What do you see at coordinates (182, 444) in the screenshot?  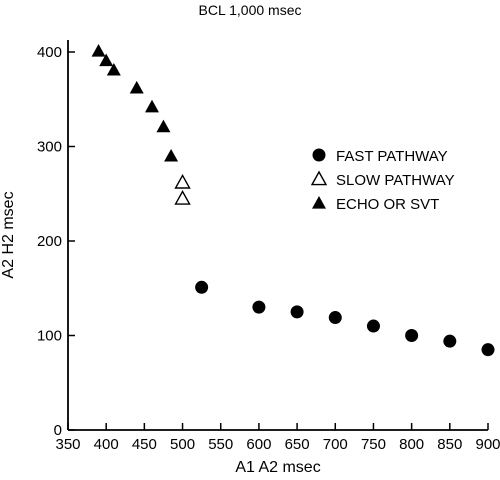 I see `x-tick-label: 500` at bounding box center [182, 444].